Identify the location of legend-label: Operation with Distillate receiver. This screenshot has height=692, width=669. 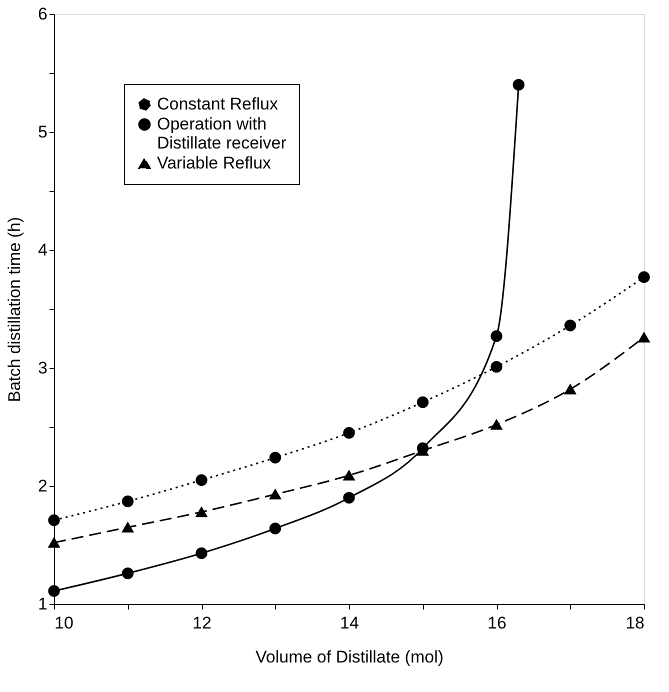
(222, 133).